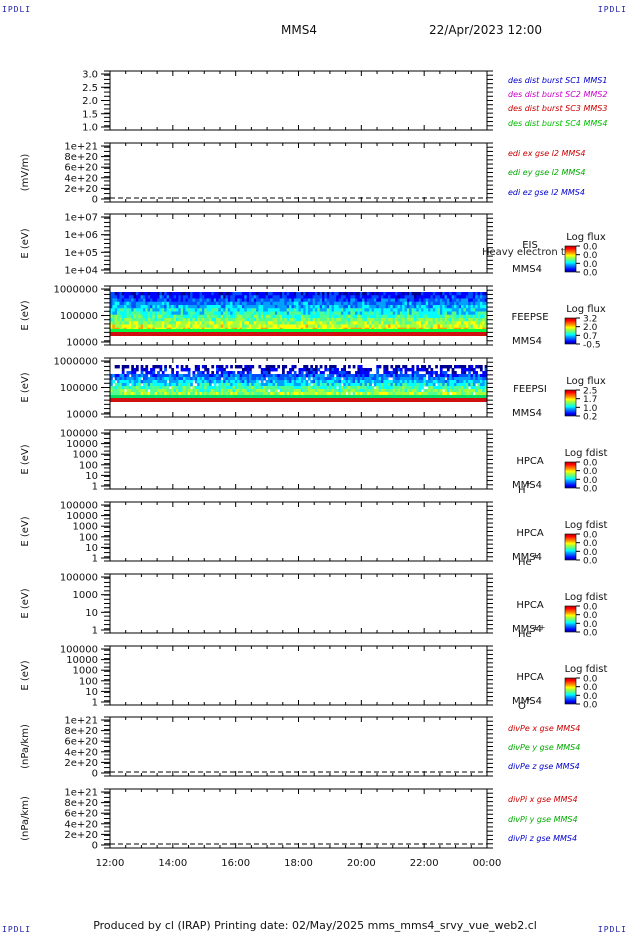 The width and height of the screenshot is (630, 934). What do you see at coordinates (25, 173) in the screenshot?
I see `y-axis-label: (mV/m)` at bounding box center [25, 173].